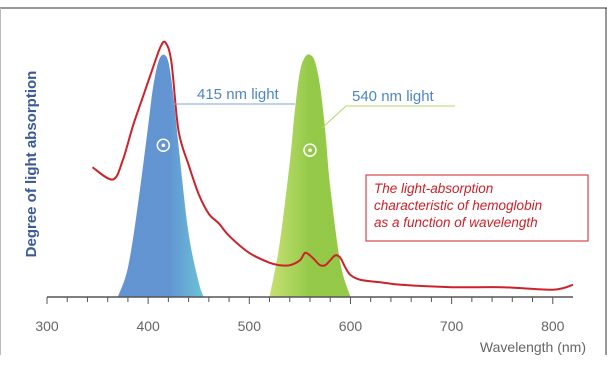 Image resolution: width=607 pixels, height=370 pixels. Describe the element at coordinates (31, 164) in the screenshot. I see `y-axis-title: Degree of light absorption` at that location.